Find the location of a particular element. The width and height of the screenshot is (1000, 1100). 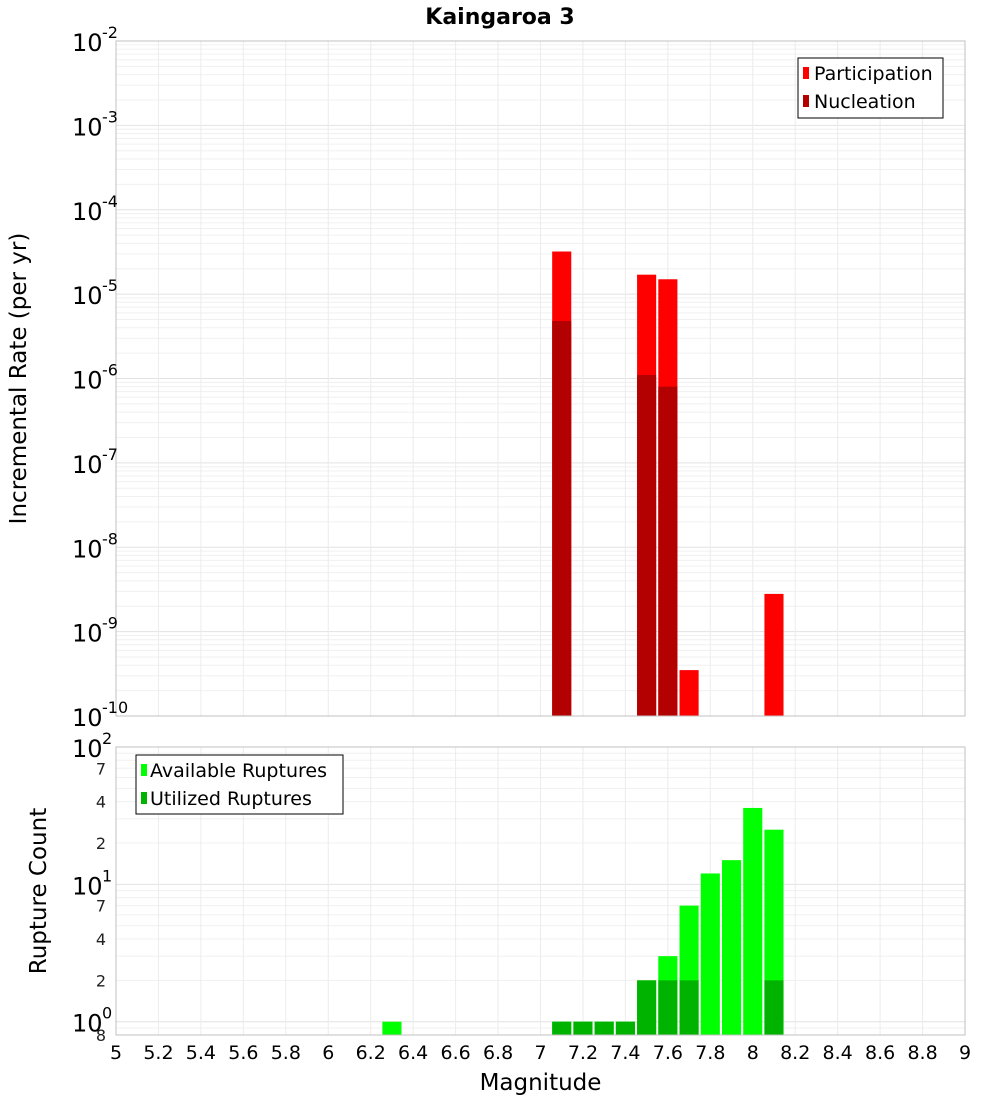

top-y-ticks: 10-210-310-410-510-610-710-810-910-10 is located at coordinates (100, 377).